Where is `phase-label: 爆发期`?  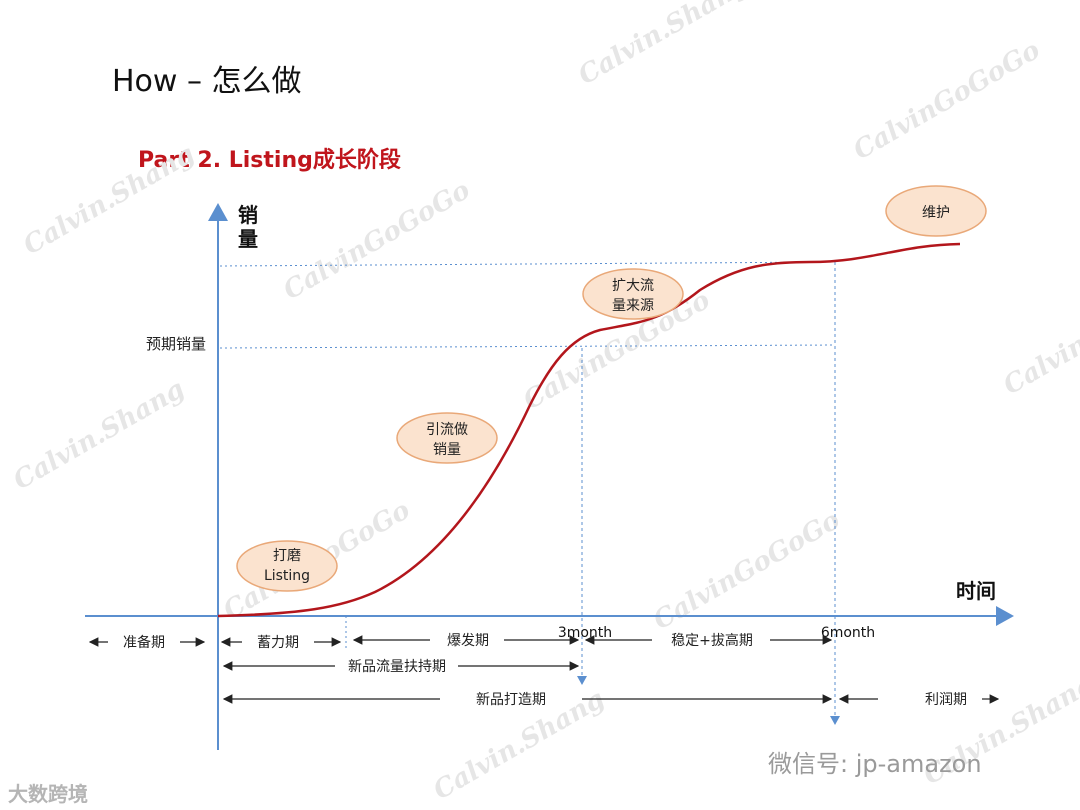
phase-label: 爆发期 is located at coordinates (468, 641).